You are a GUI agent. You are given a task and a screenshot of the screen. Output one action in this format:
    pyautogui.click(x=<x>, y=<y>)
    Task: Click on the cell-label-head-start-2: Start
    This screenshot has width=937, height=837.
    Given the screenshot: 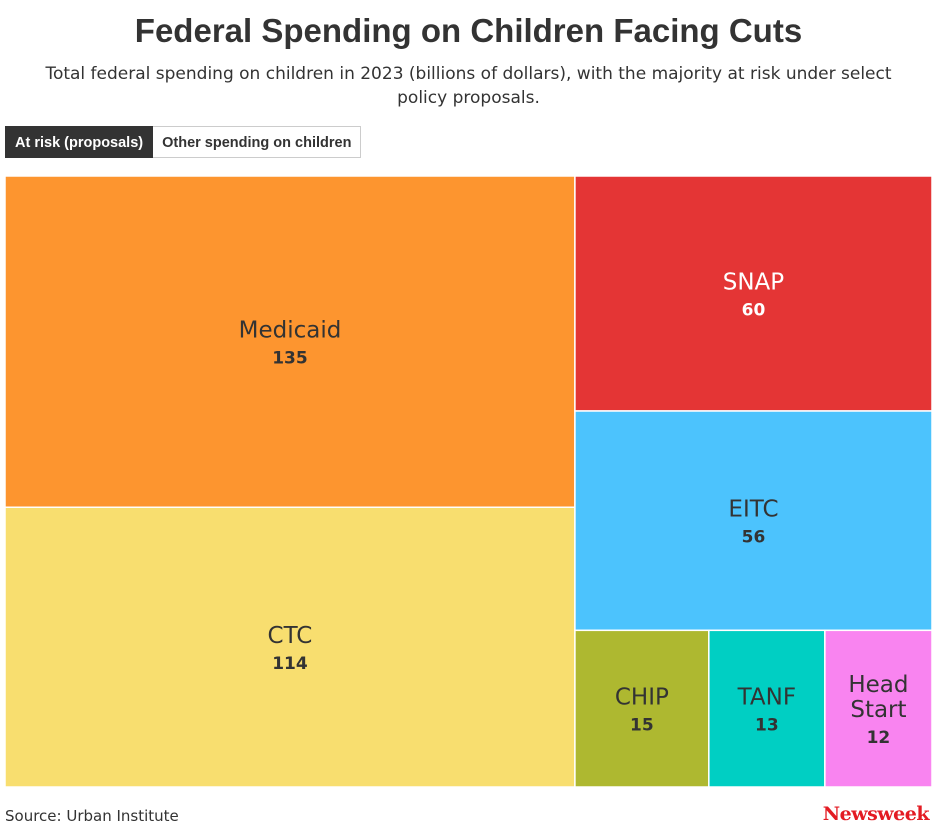 What is the action you would take?
    pyautogui.click(x=878, y=710)
    